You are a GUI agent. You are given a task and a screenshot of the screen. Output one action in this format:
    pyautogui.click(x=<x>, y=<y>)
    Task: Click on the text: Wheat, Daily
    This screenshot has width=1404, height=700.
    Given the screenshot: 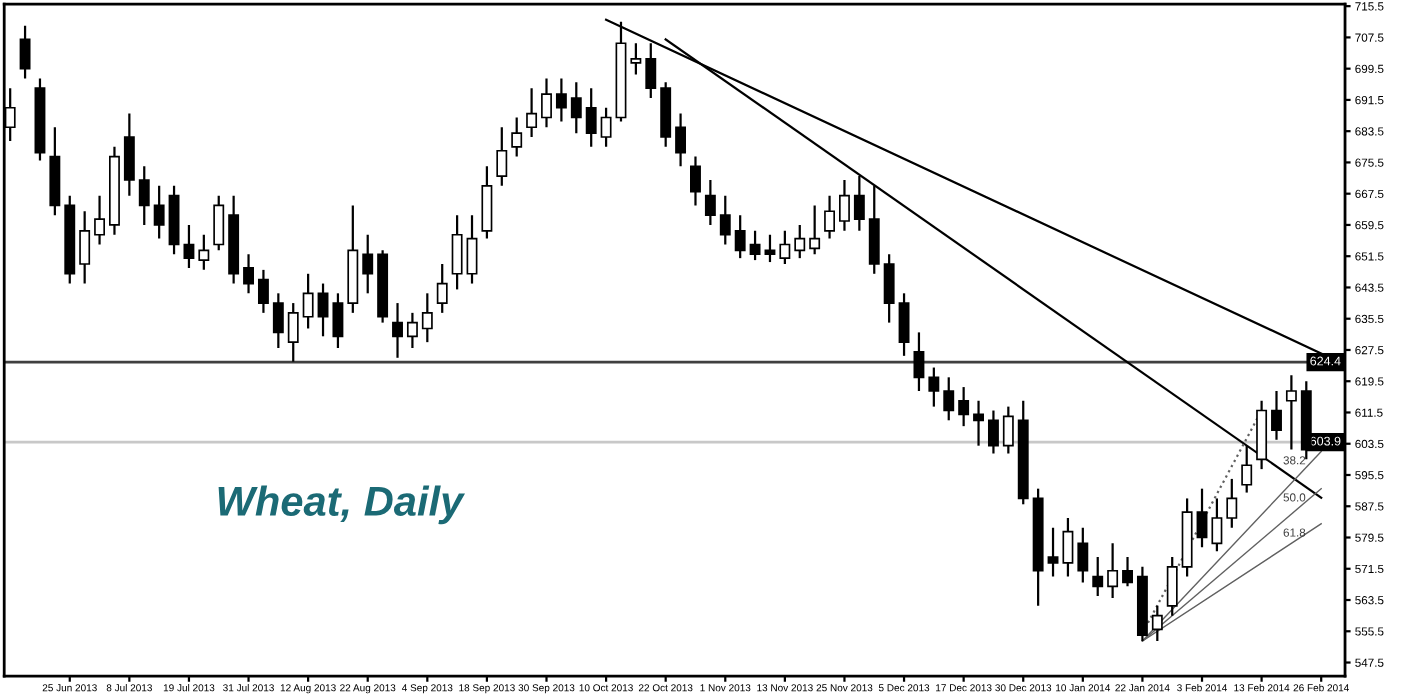 What is the action you would take?
    pyautogui.click(x=342, y=505)
    